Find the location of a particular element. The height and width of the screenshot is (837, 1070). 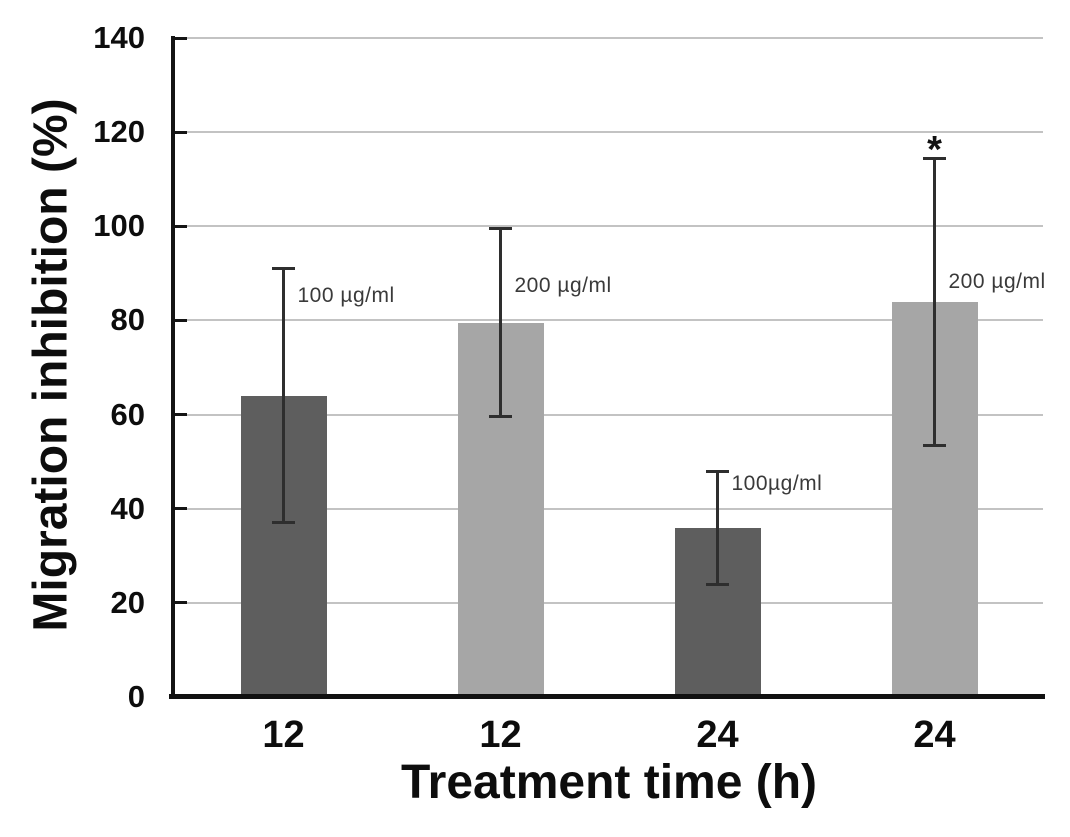

y-tick-label-120: 120 is located at coordinates (119, 132).